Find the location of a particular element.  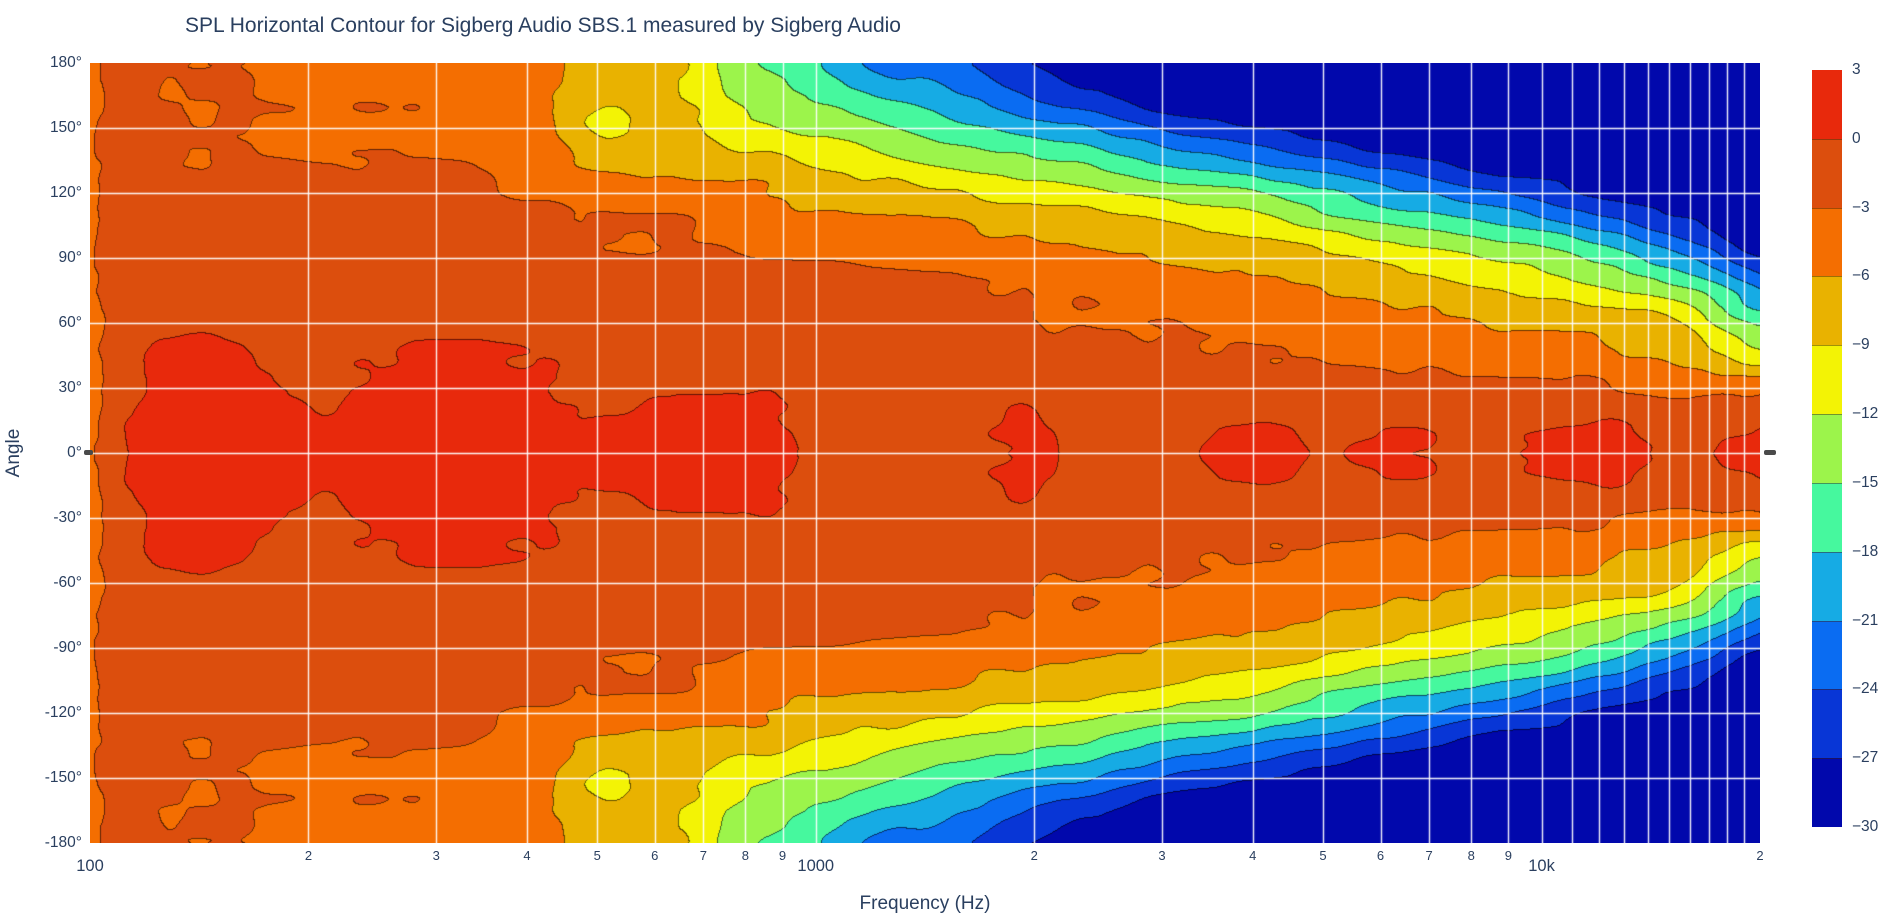

colorbar-tick-label: −6 is located at coordinates (1861, 276).